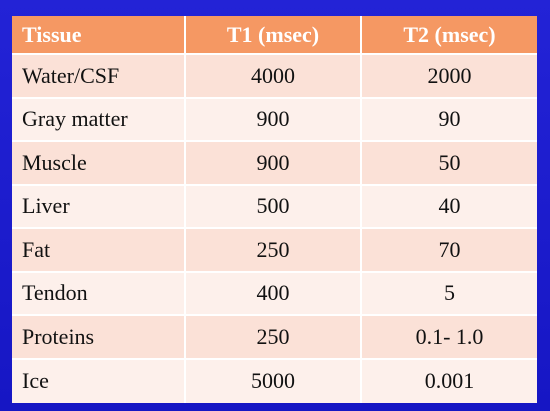 The height and width of the screenshot is (411, 550). Describe the element at coordinates (99, 338) in the screenshot. I see `cell-tissue: Proteins` at that location.